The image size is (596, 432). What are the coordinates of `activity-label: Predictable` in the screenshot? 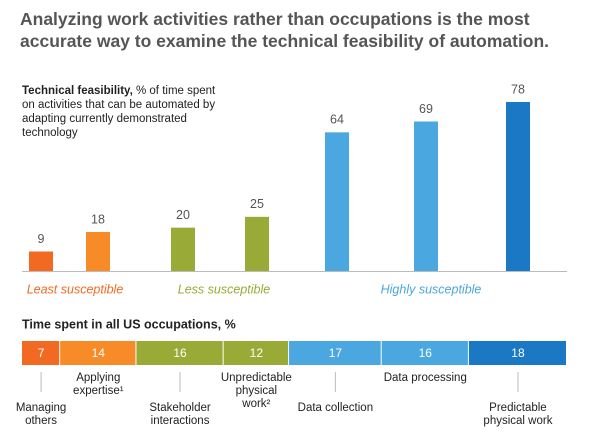 It's located at (518, 408).